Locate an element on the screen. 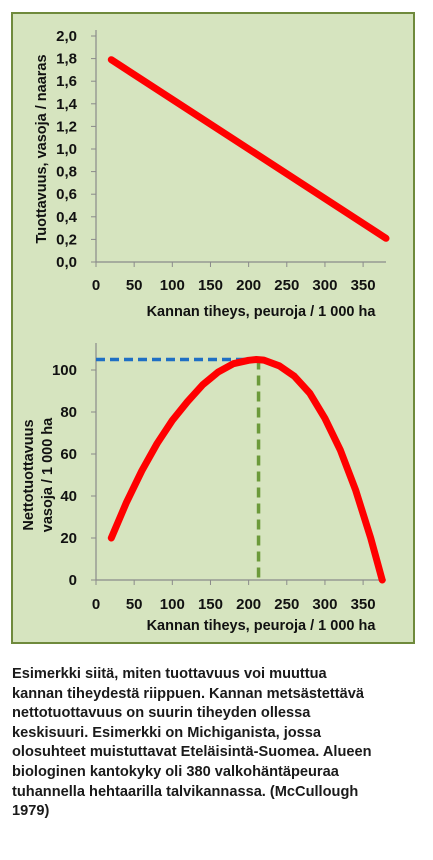 The height and width of the screenshot is (860, 433). y-tick-label: 100 is located at coordinates (64, 370).